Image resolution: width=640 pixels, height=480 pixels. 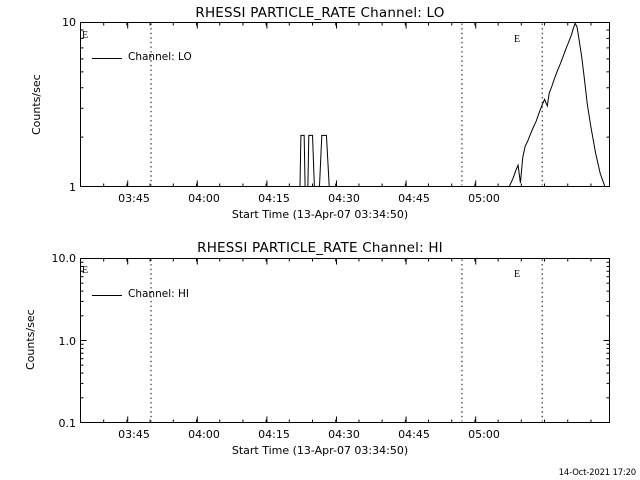 What do you see at coordinates (107, 295) in the screenshot?
I see `panel-hi-legend-swatch` at bounding box center [107, 295].